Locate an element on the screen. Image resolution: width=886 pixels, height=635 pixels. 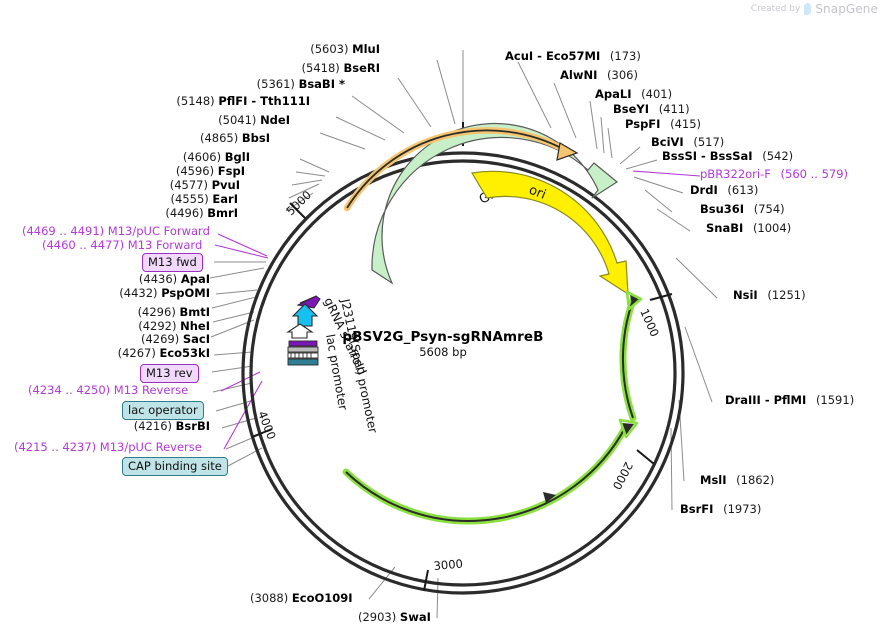
feature-glyph-lac-blocks is located at coordinates (303, 353).